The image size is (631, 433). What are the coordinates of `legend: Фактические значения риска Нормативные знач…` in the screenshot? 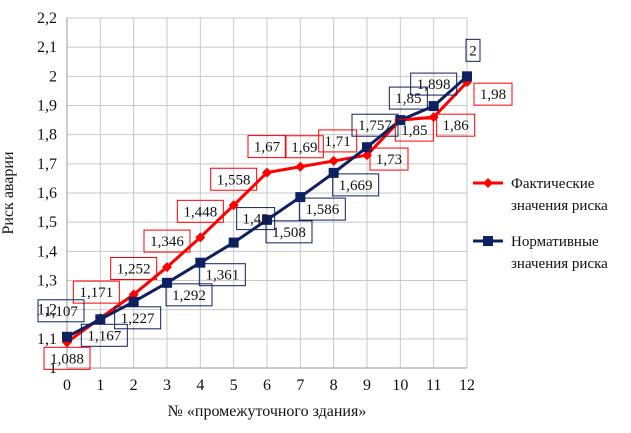 It's located at (540, 224).